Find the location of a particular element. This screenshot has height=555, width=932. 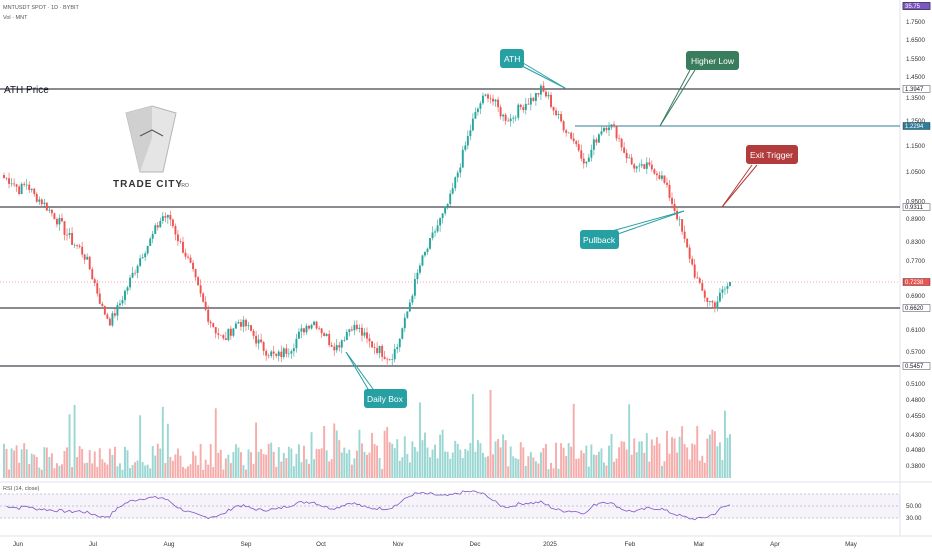

price-tick-label: 1.5500 is located at coordinates (915, 59).